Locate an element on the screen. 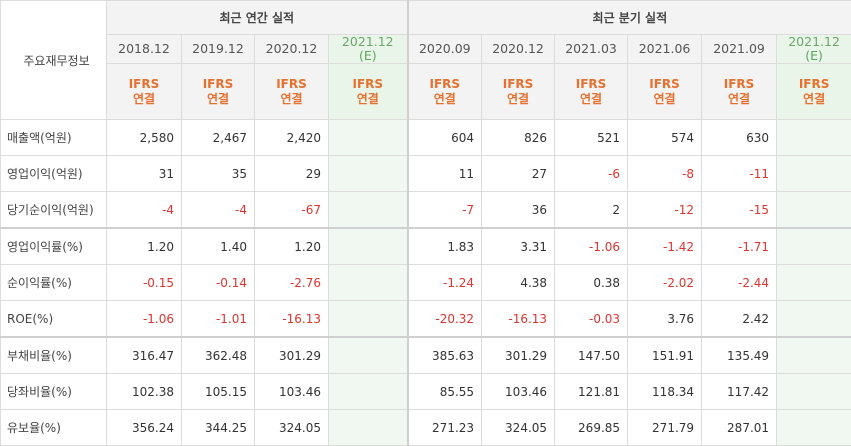 This screenshot has width=851, height=446. row-label: 매출액(억원) is located at coordinates (54, 138).